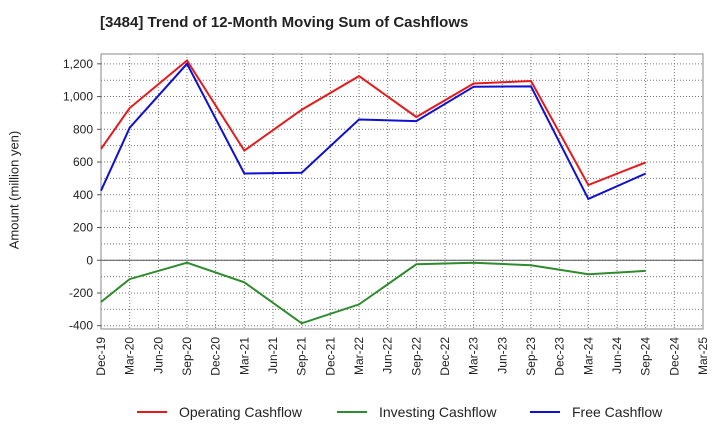 This screenshot has height=440, width=720. Describe the element at coordinates (83, 129) in the screenshot. I see `y-tick-label: 800` at that location.